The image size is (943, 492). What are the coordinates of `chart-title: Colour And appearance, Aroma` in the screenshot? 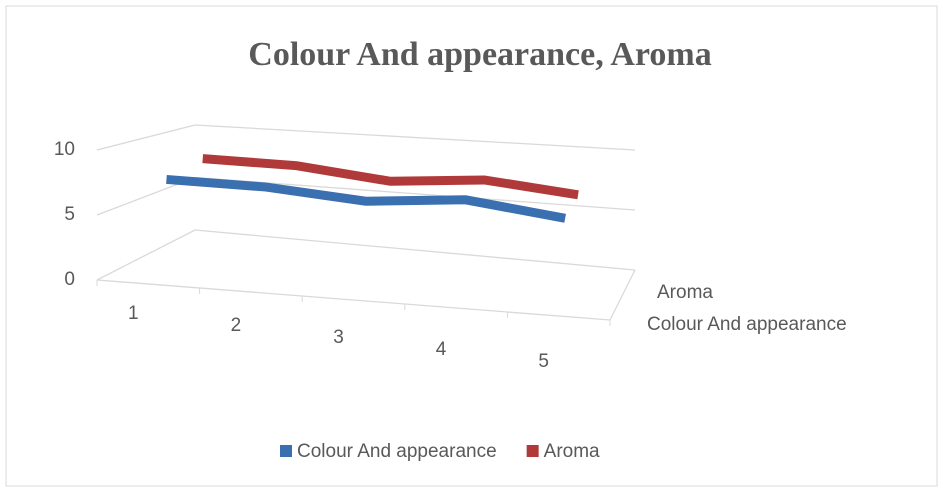 It's located at (479, 54).